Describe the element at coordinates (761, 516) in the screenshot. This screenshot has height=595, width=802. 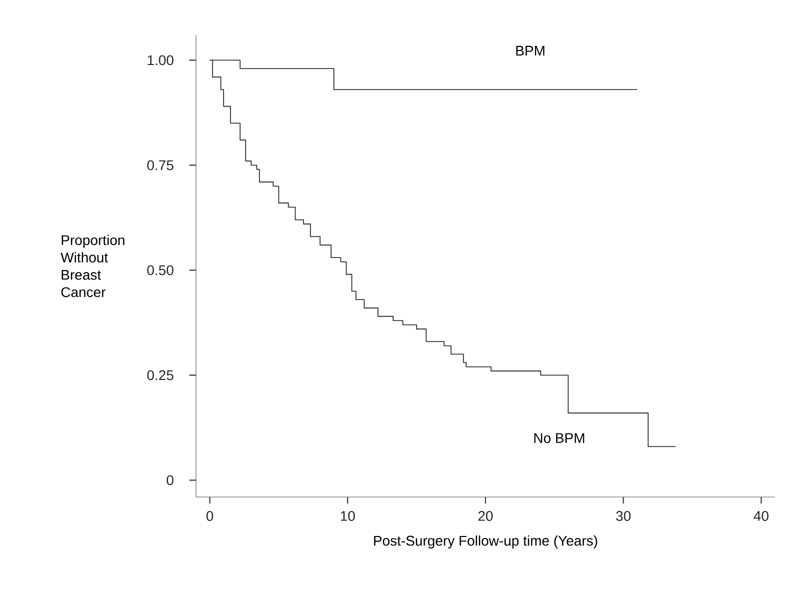
I see `x-tick-label: 40` at that location.